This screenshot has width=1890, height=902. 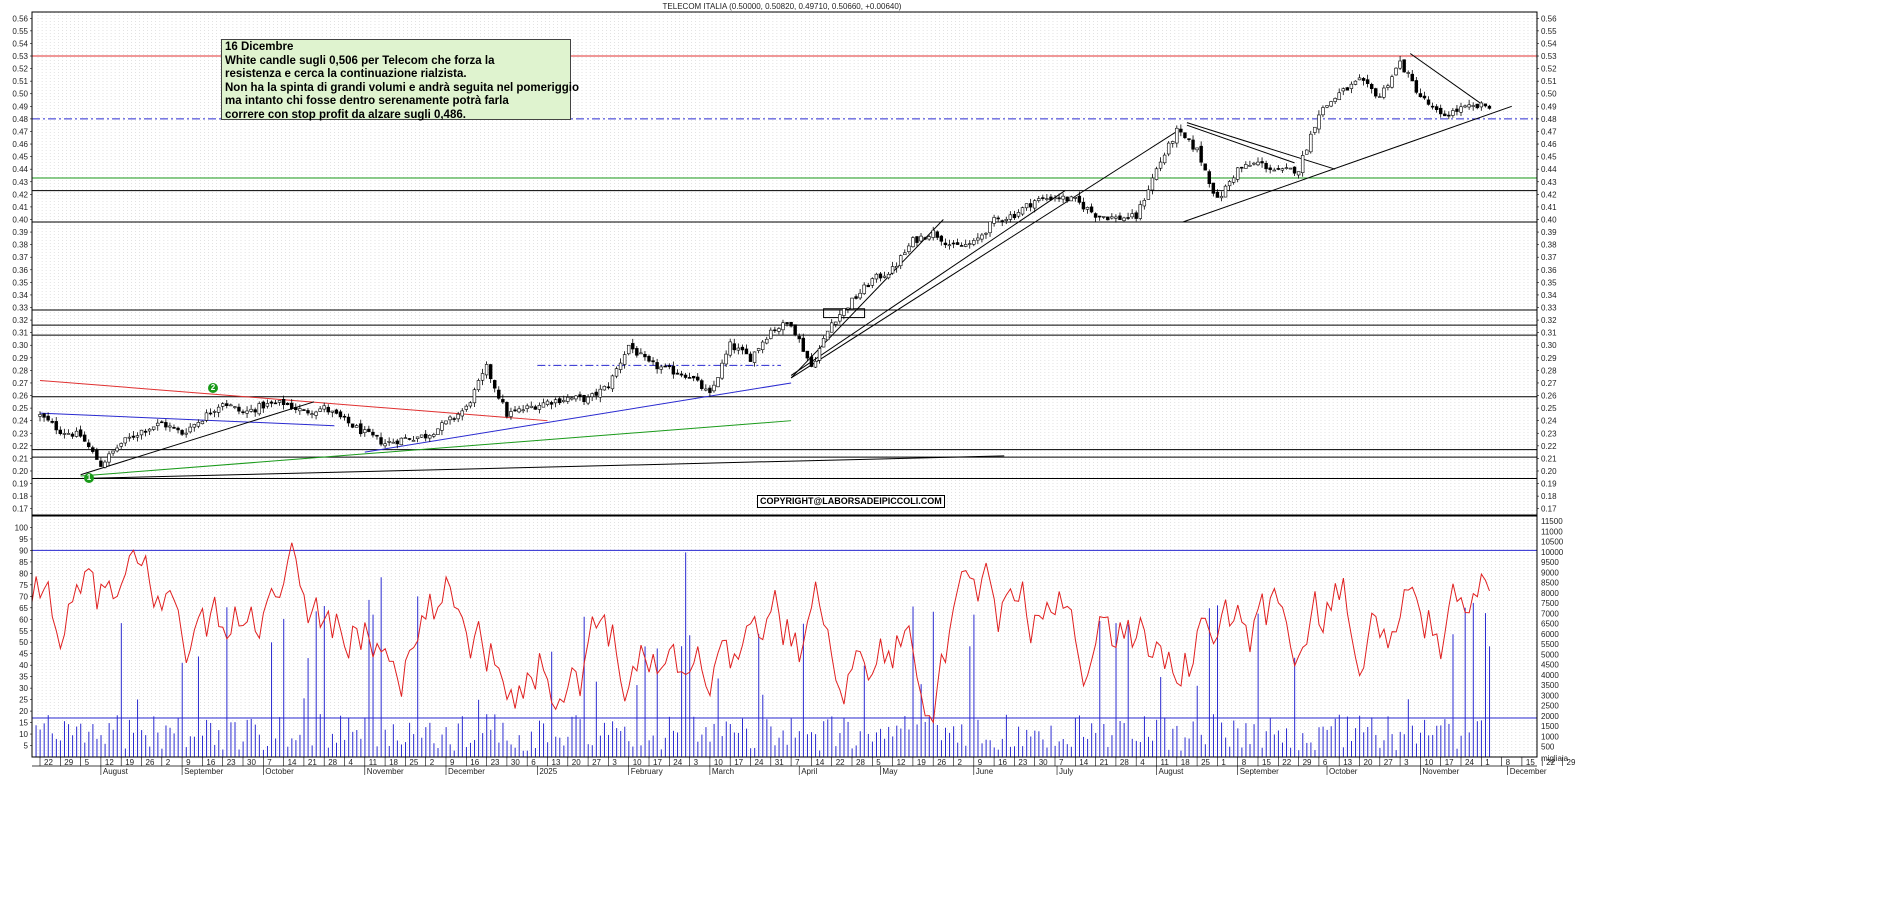 What do you see at coordinates (696, 762) in the screenshot?
I see `x-tick-label: 3` at bounding box center [696, 762].